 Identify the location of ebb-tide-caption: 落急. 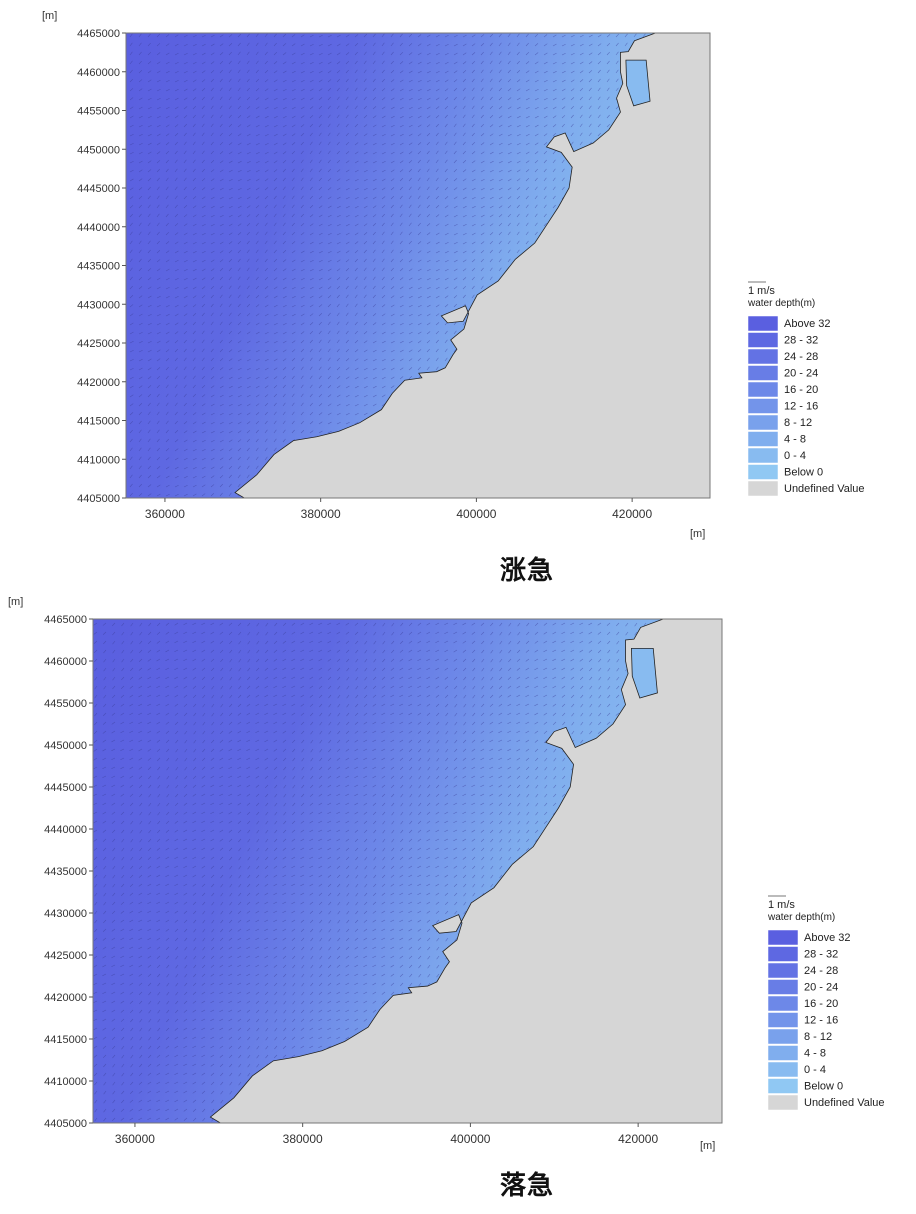
(527, 1186).